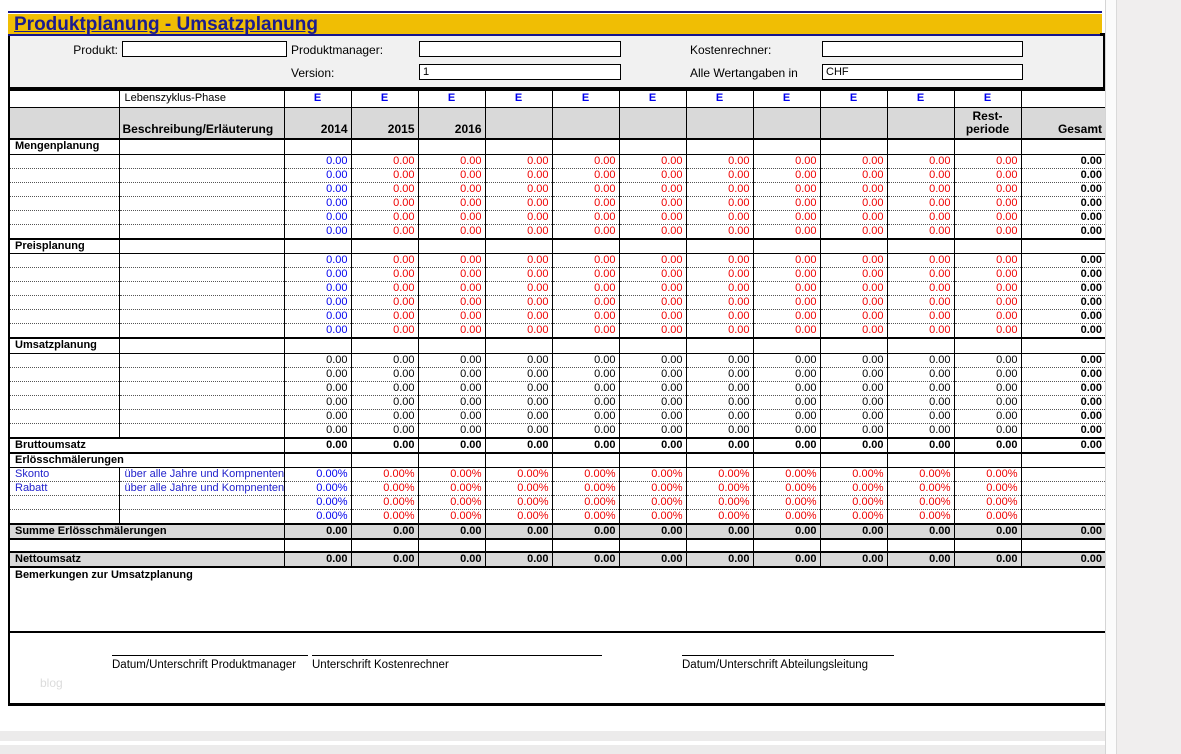  What do you see at coordinates (64, 488) in the screenshot?
I see `discount-type-label: Rabatt` at bounding box center [64, 488].